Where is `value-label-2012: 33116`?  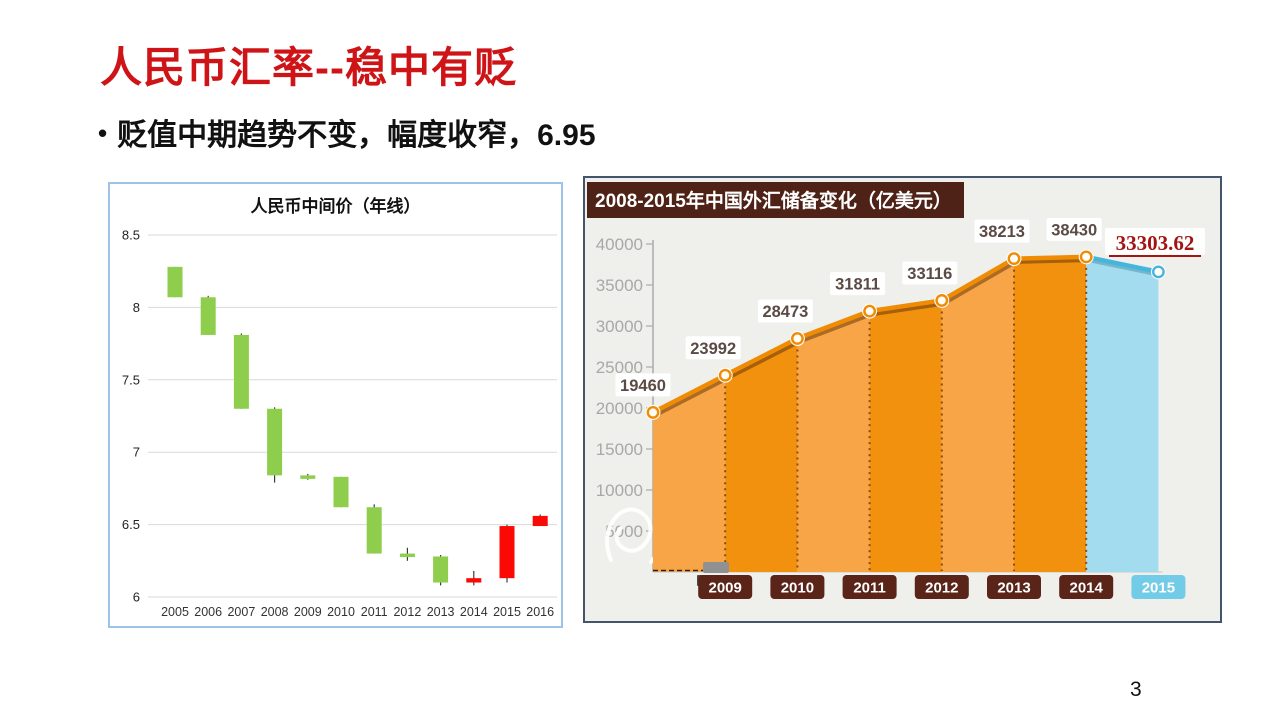 value-label-2012: 33116 is located at coordinates (929, 274).